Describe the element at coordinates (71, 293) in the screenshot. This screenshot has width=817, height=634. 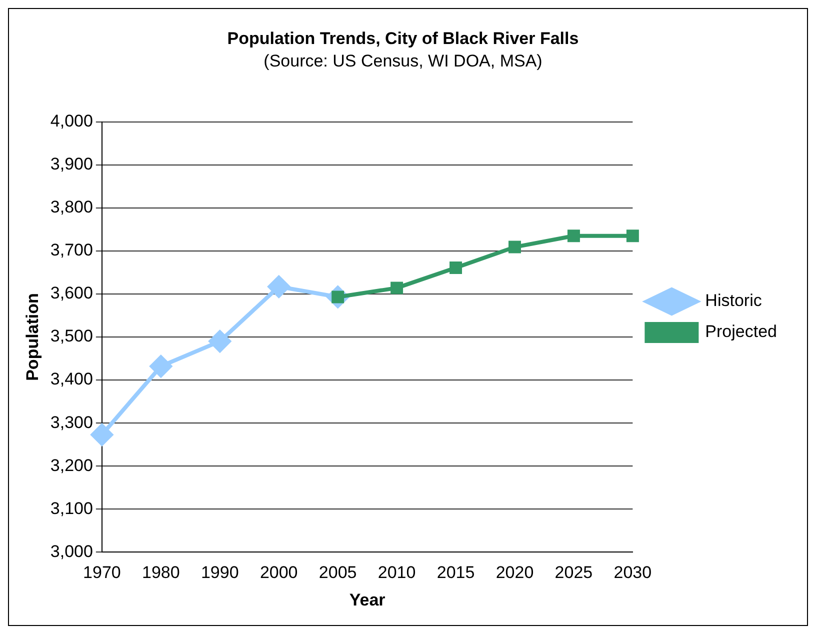
I see `y-tick-label: 3,600` at that location.